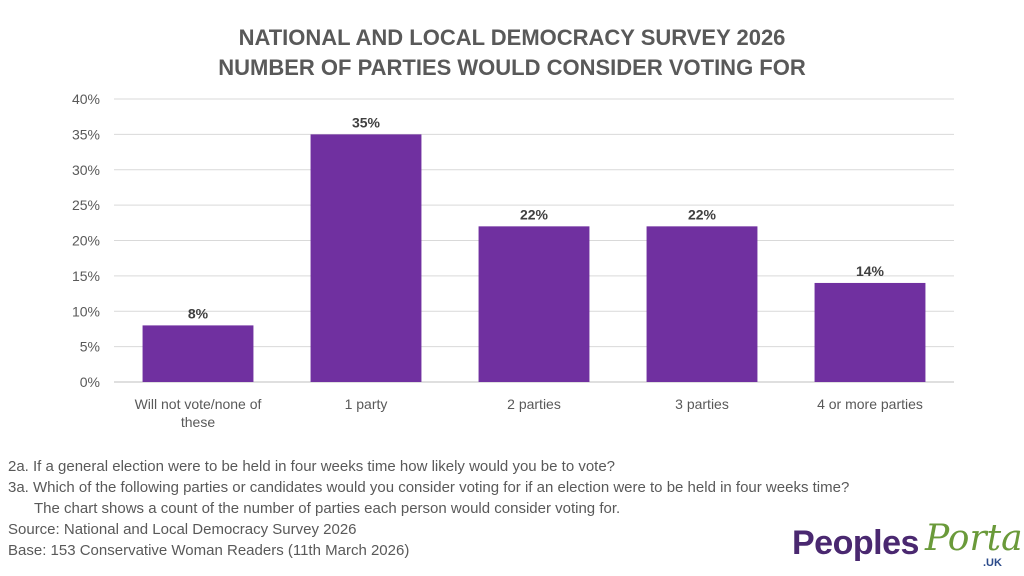  What do you see at coordinates (86, 276) in the screenshot?
I see `y-tick-label: 15%` at bounding box center [86, 276].